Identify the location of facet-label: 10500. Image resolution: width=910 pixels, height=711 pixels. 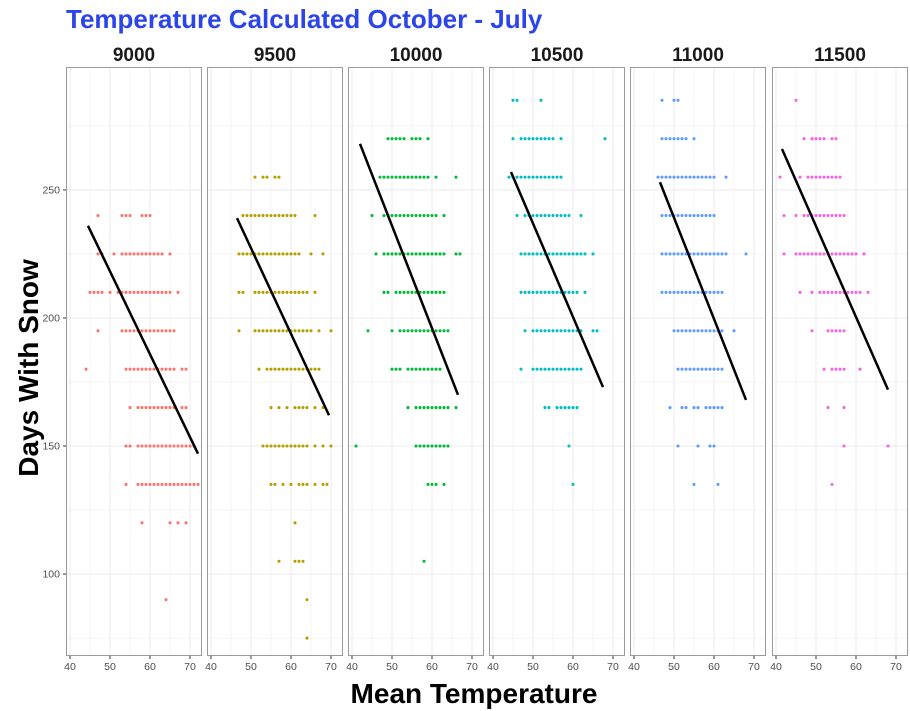
(557, 55).